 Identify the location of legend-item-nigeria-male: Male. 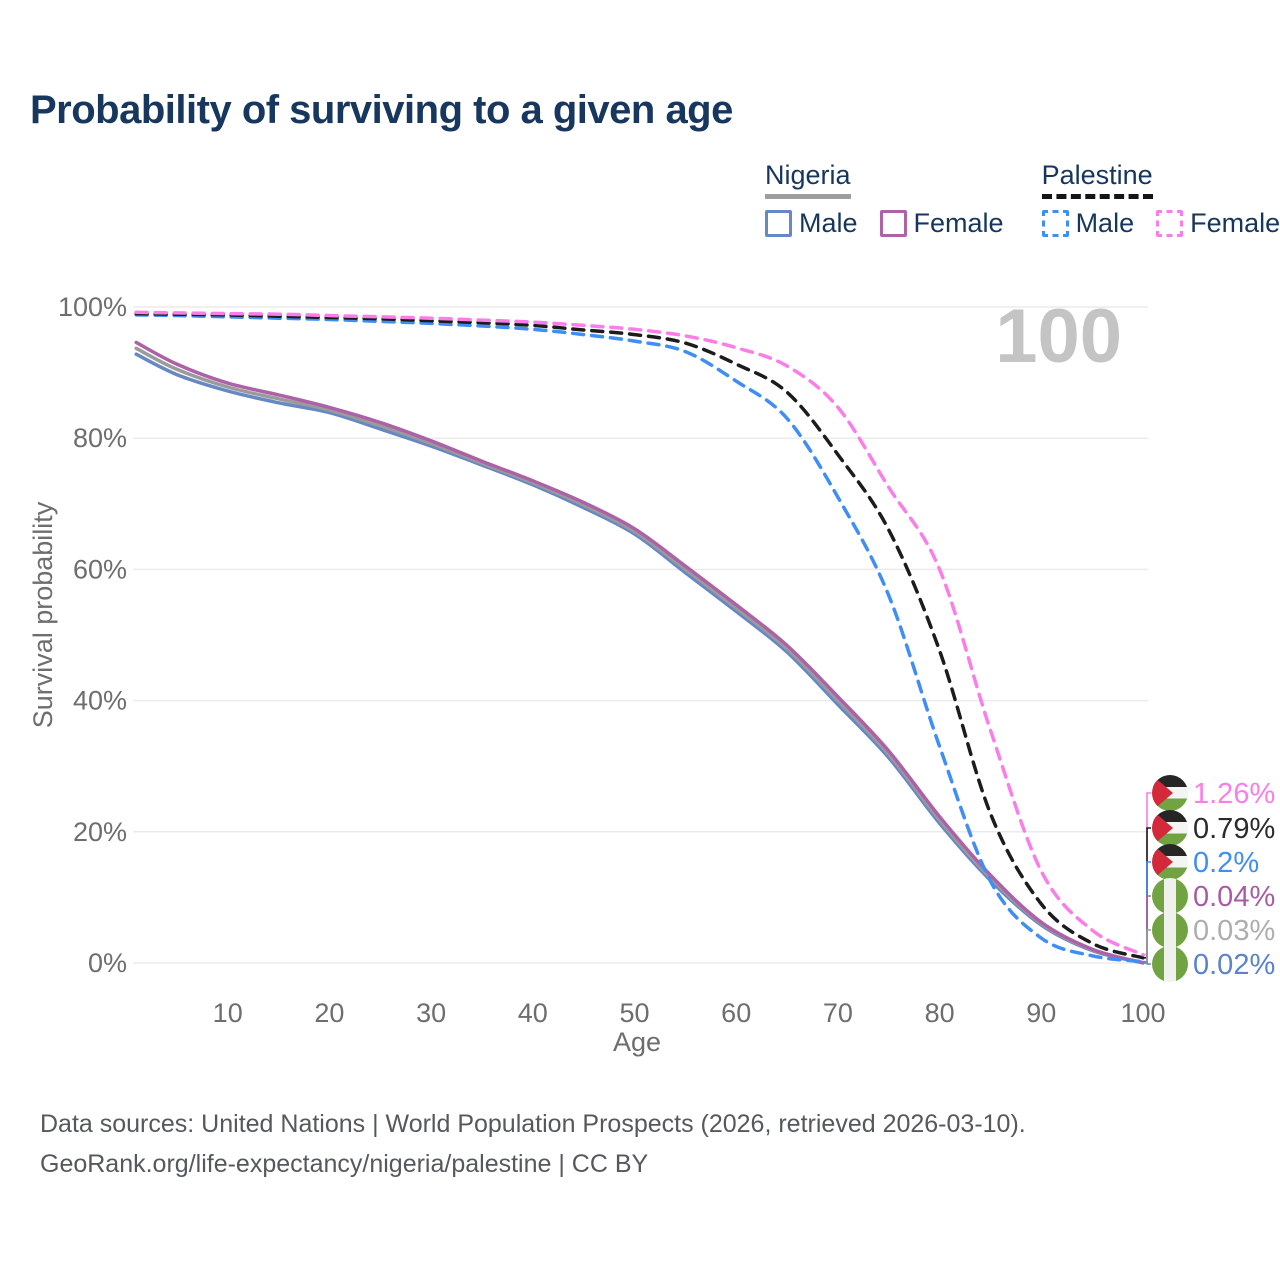
(811, 223).